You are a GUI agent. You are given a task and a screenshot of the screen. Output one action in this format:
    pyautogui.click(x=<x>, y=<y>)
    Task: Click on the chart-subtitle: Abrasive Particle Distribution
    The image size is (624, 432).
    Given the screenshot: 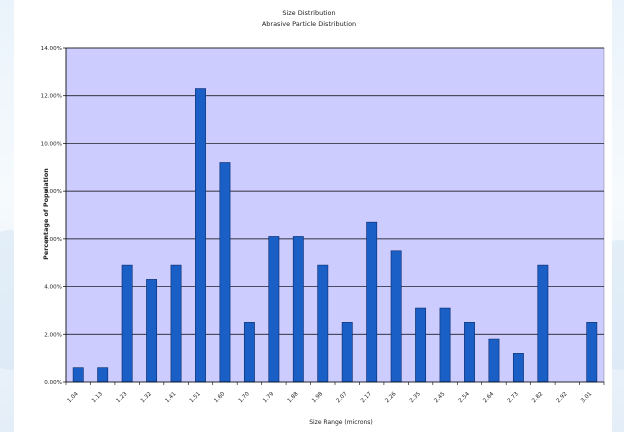 What is the action you would take?
    pyautogui.click(x=309, y=24)
    